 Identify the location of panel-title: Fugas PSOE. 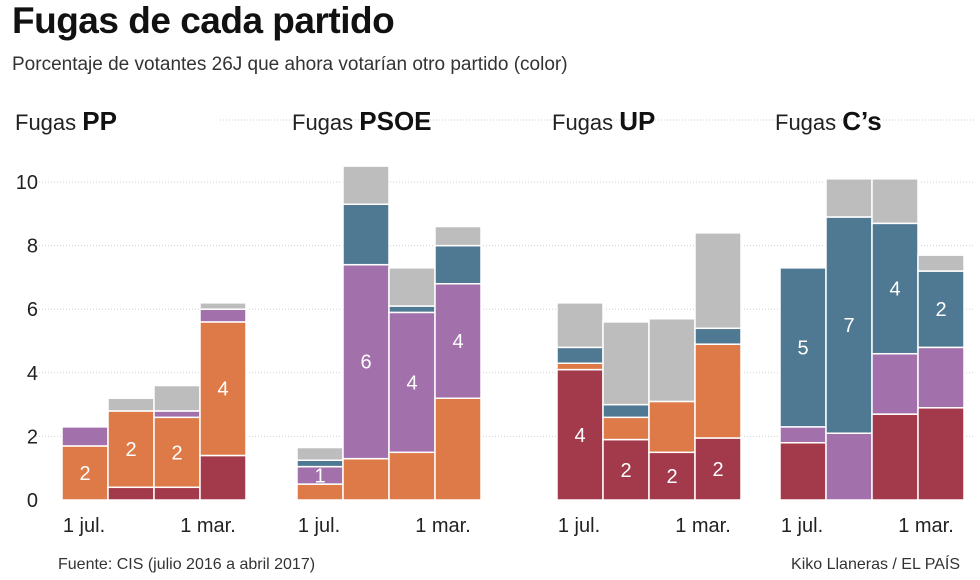
(362, 121).